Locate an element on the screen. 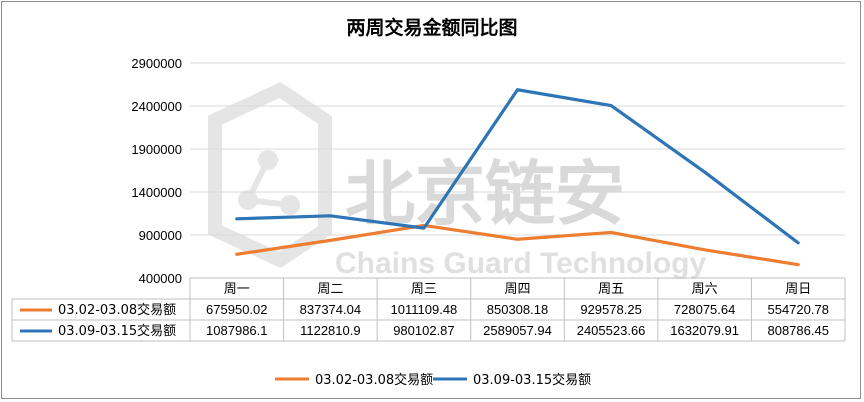  x-category-label: 周六 is located at coordinates (705, 289).